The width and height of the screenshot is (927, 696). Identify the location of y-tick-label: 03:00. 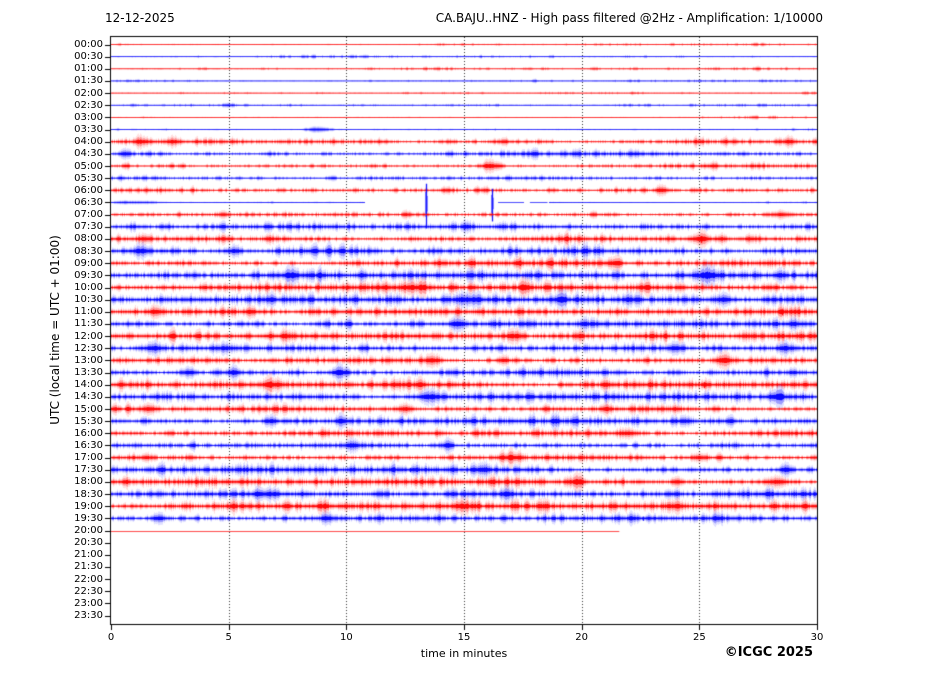
(88, 117).